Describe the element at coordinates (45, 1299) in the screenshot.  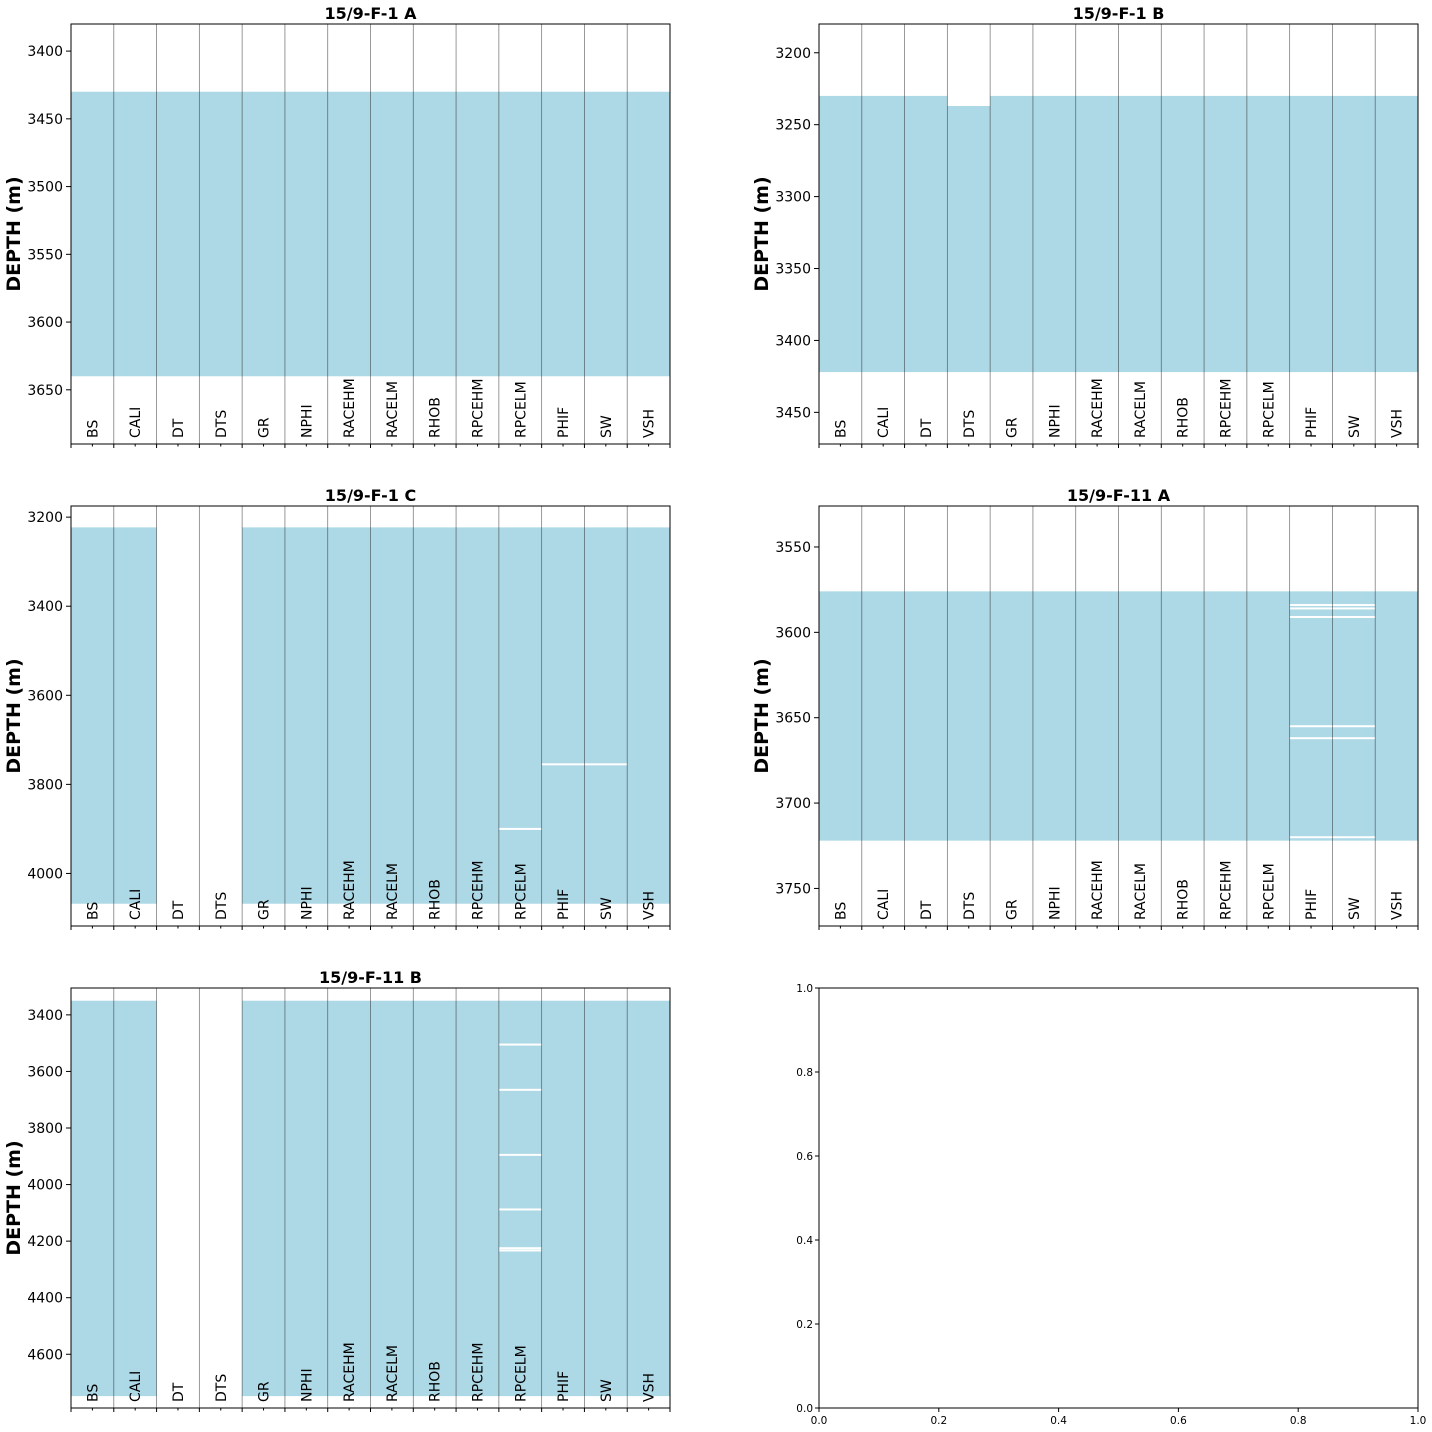
I see `y-tick-label: 4400` at that location.